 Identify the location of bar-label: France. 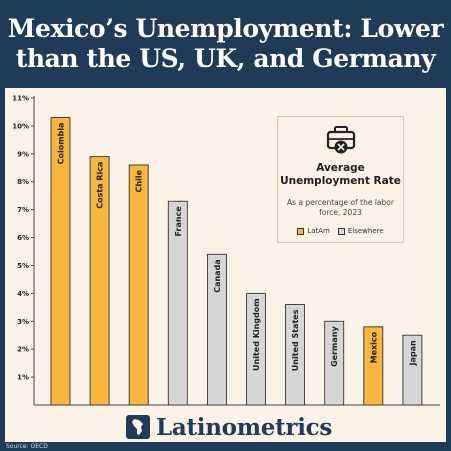
(178, 221).